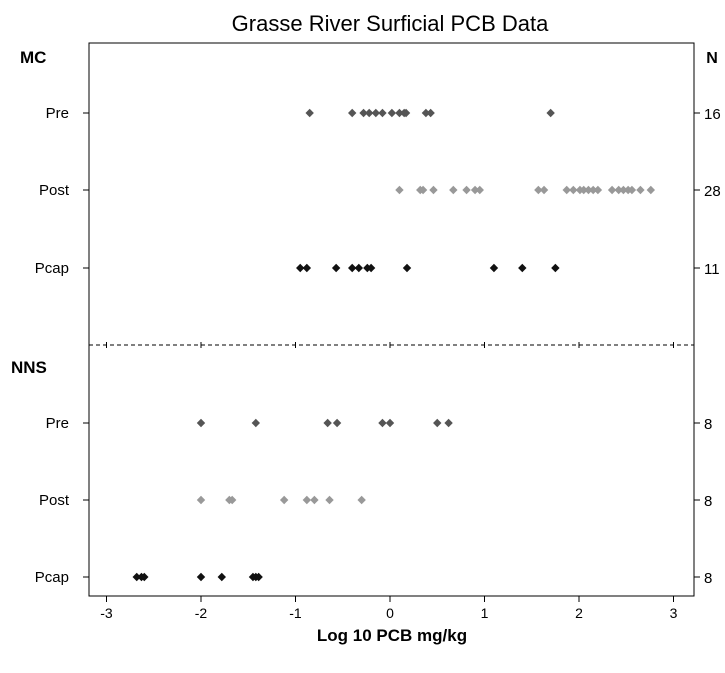  I want to click on x-tick-label: 0, so click(390, 613).